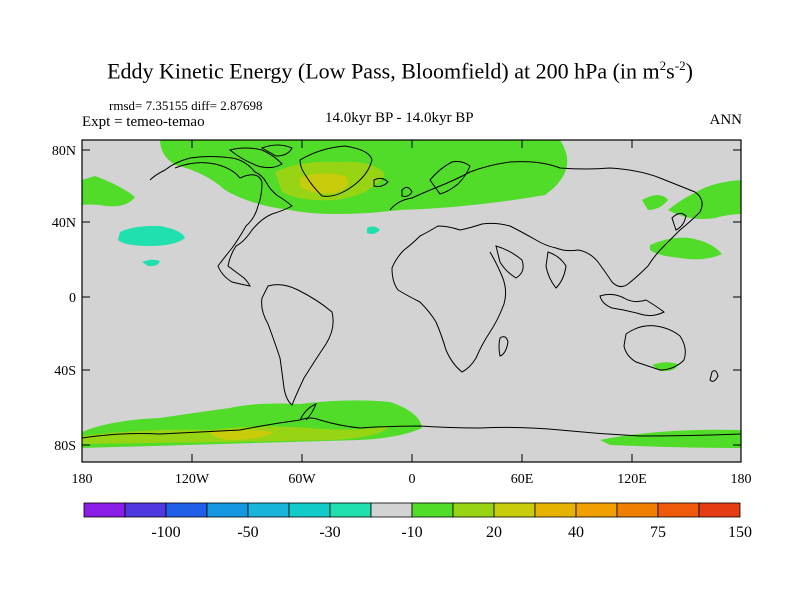 This screenshot has width=800, height=600. What do you see at coordinates (576, 532) in the screenshot?
I see `colorbar-label: 40` at bounding box center [576, 532].